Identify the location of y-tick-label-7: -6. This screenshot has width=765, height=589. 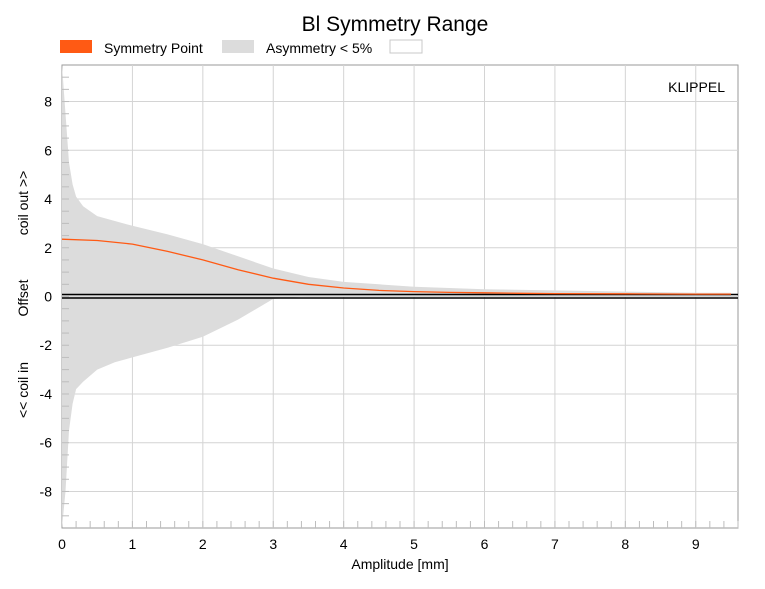
(46, 443).